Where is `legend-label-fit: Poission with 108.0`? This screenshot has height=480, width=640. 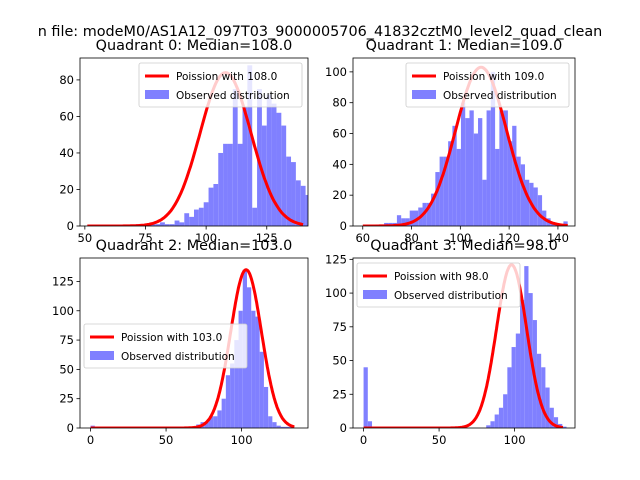 legend-label-fit: Poission with 108.0 is located at coordinates (226, 77).